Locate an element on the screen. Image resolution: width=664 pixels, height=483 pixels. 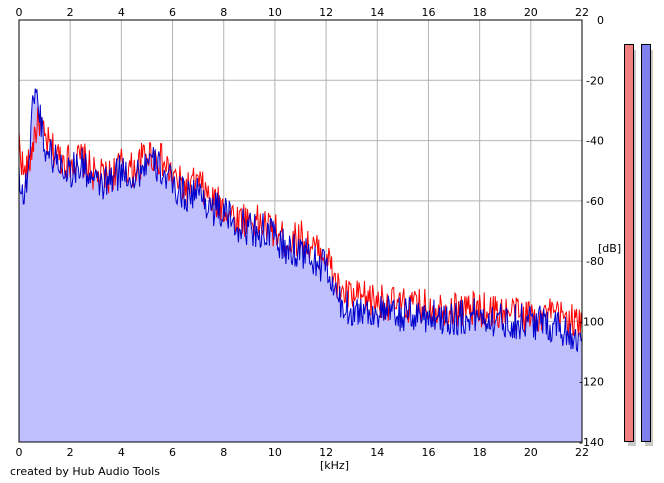
x-tick-bottom-7: 14 is located at coordinates (377, 452).